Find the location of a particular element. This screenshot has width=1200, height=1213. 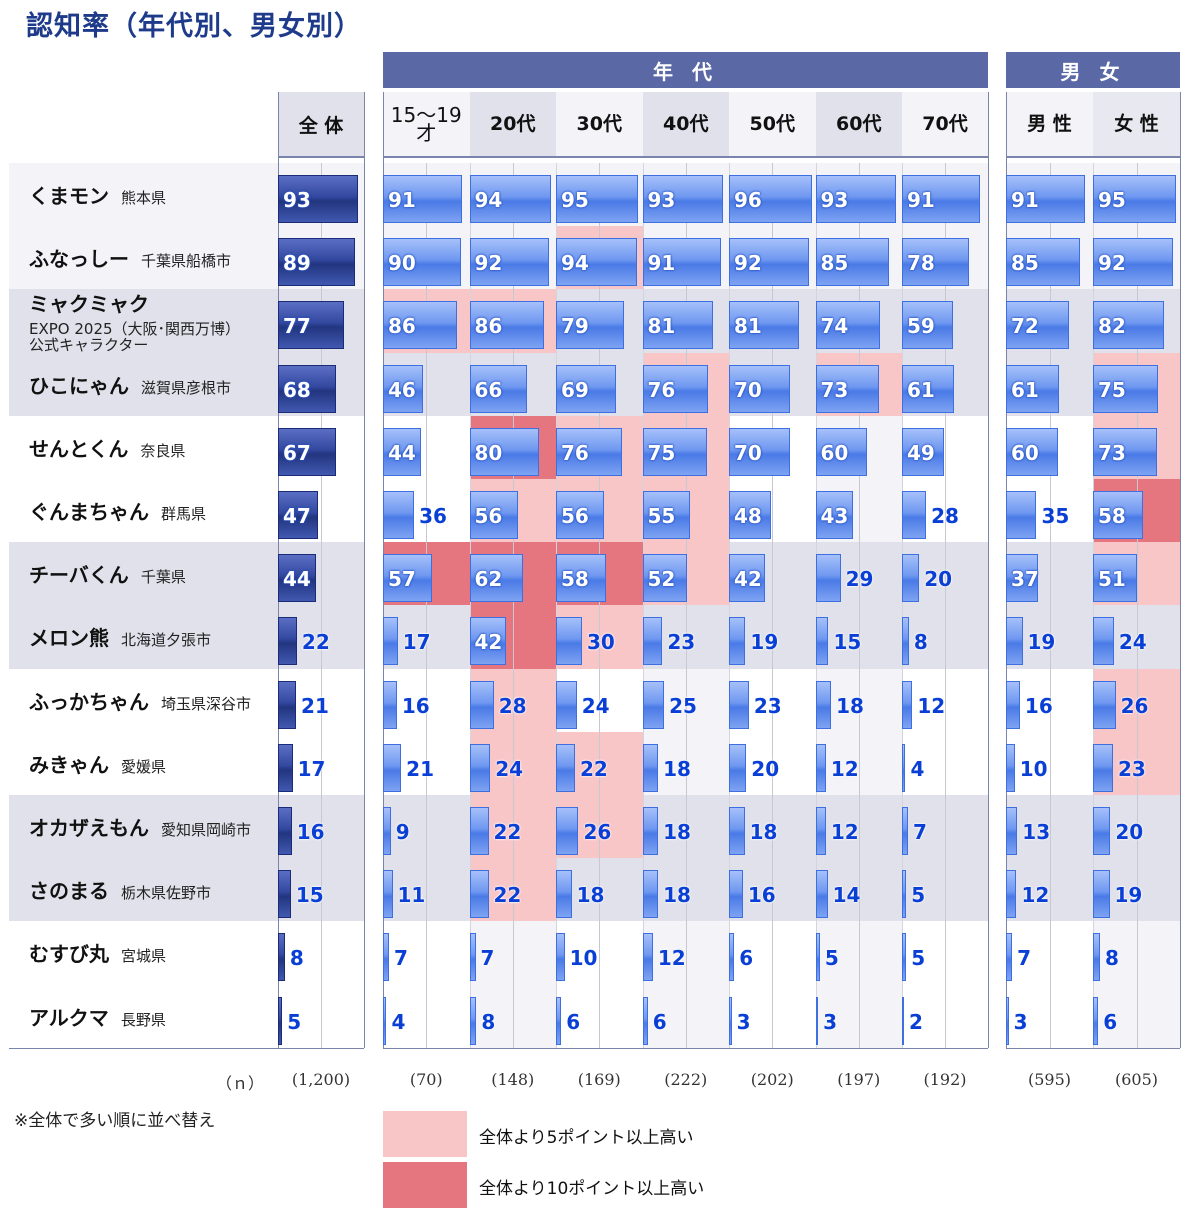

legend-swatch is located at coordinates (425, 1134).